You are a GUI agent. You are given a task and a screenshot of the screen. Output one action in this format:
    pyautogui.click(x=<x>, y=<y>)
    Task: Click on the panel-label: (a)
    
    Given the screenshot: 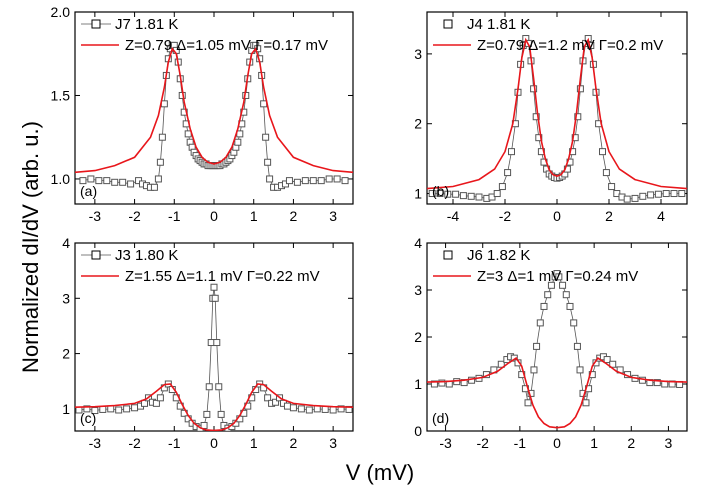 What is the action you would take?
    pyautogui.click(x=88, y=191)
    